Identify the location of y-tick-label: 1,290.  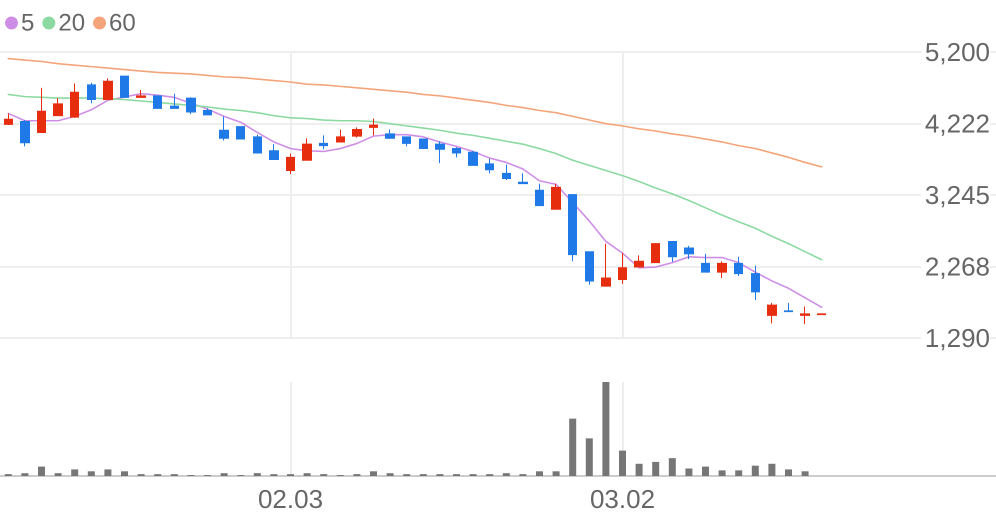
(957, 338).